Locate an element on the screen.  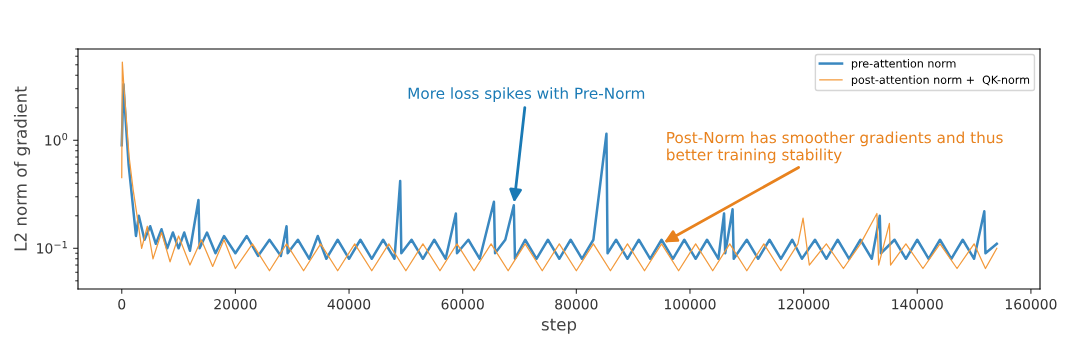
x-tick-label: 160000 is located at coordinates (1031, 304).